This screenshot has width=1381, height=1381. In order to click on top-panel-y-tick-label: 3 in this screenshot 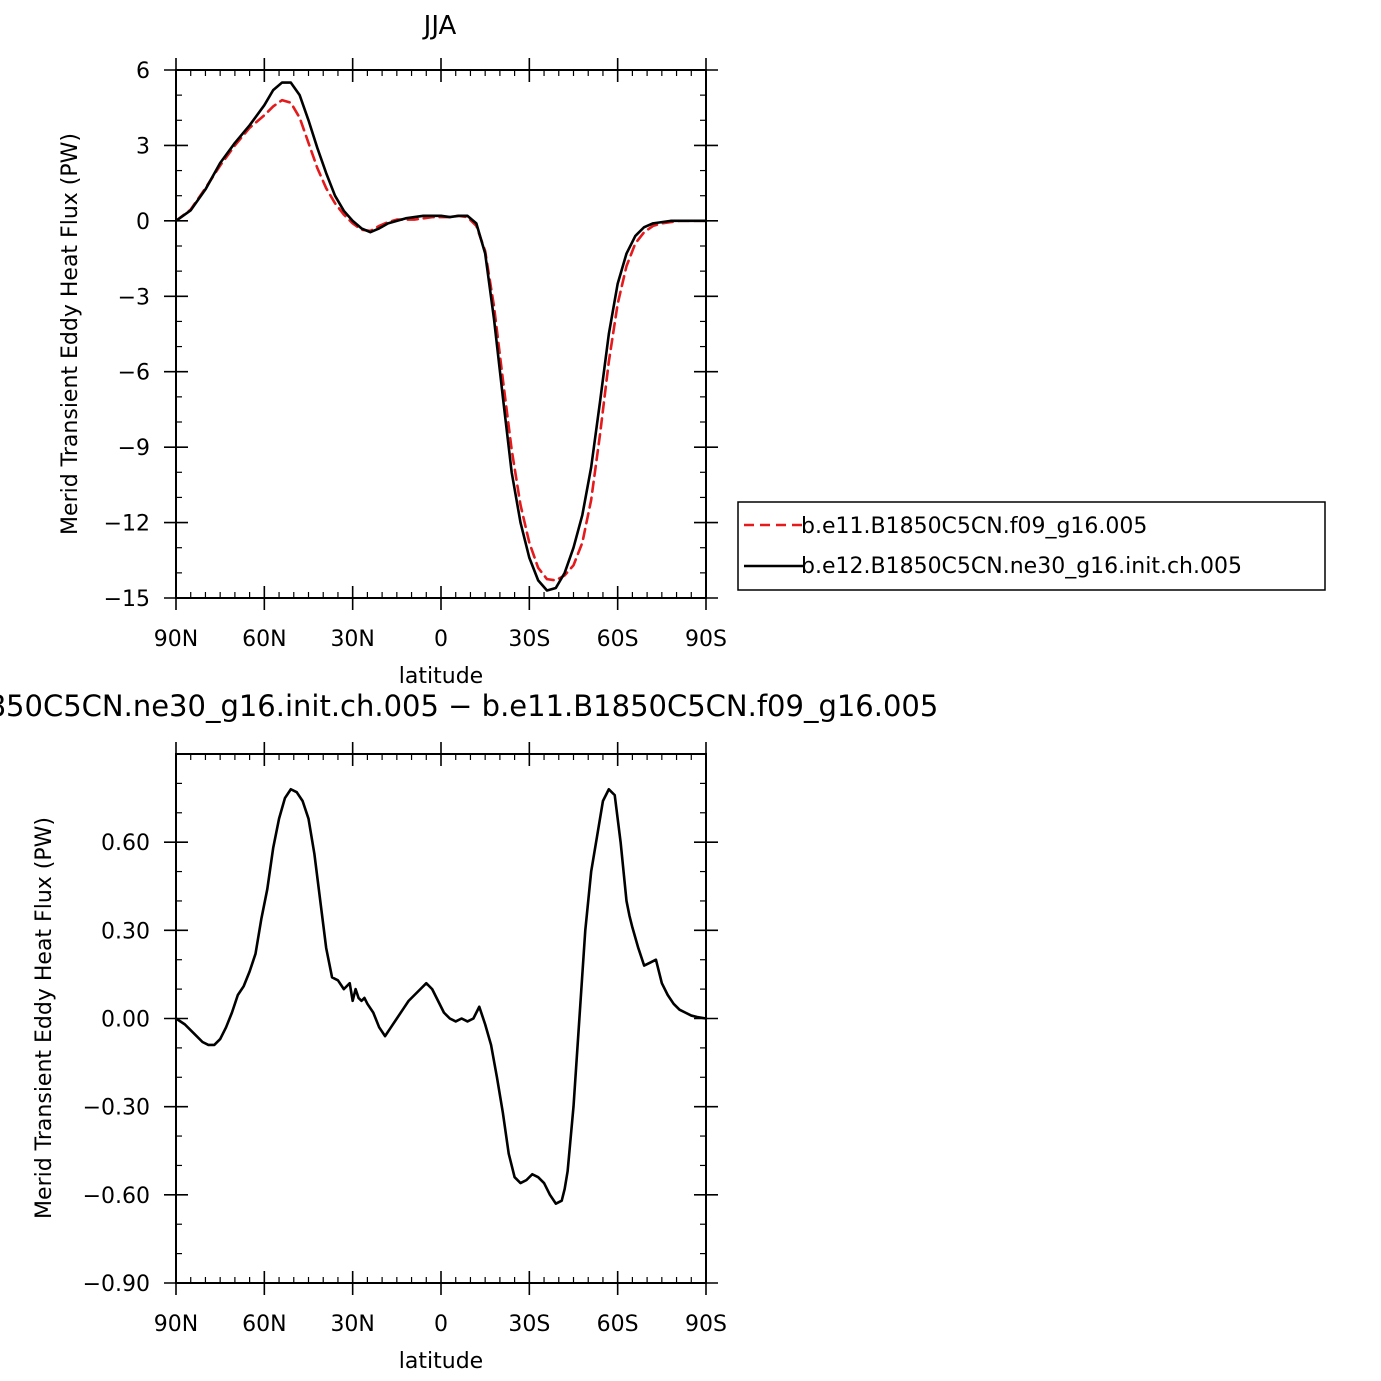, I will do `click(143, 146)`.